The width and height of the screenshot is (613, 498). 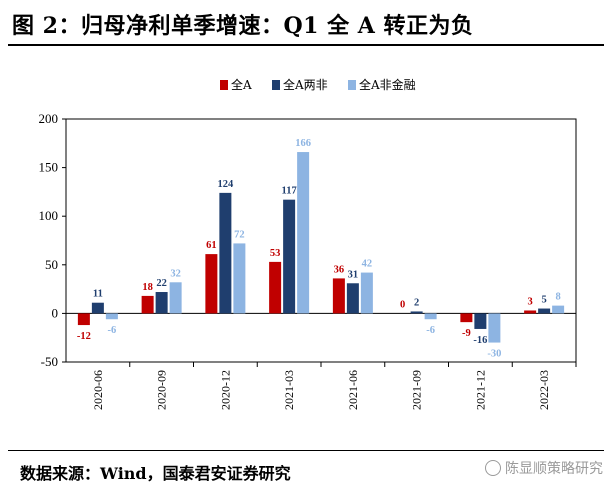 What do you see at coordinates (241, 84) in the screenshot?
I see `legend-label: 全A` at bounding box center [241, 84].